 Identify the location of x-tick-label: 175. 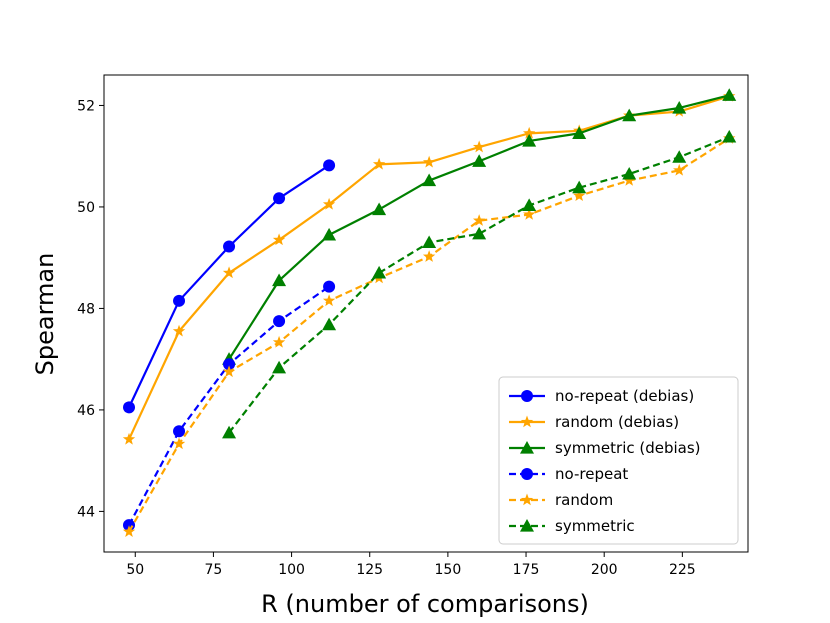
(526, 570).